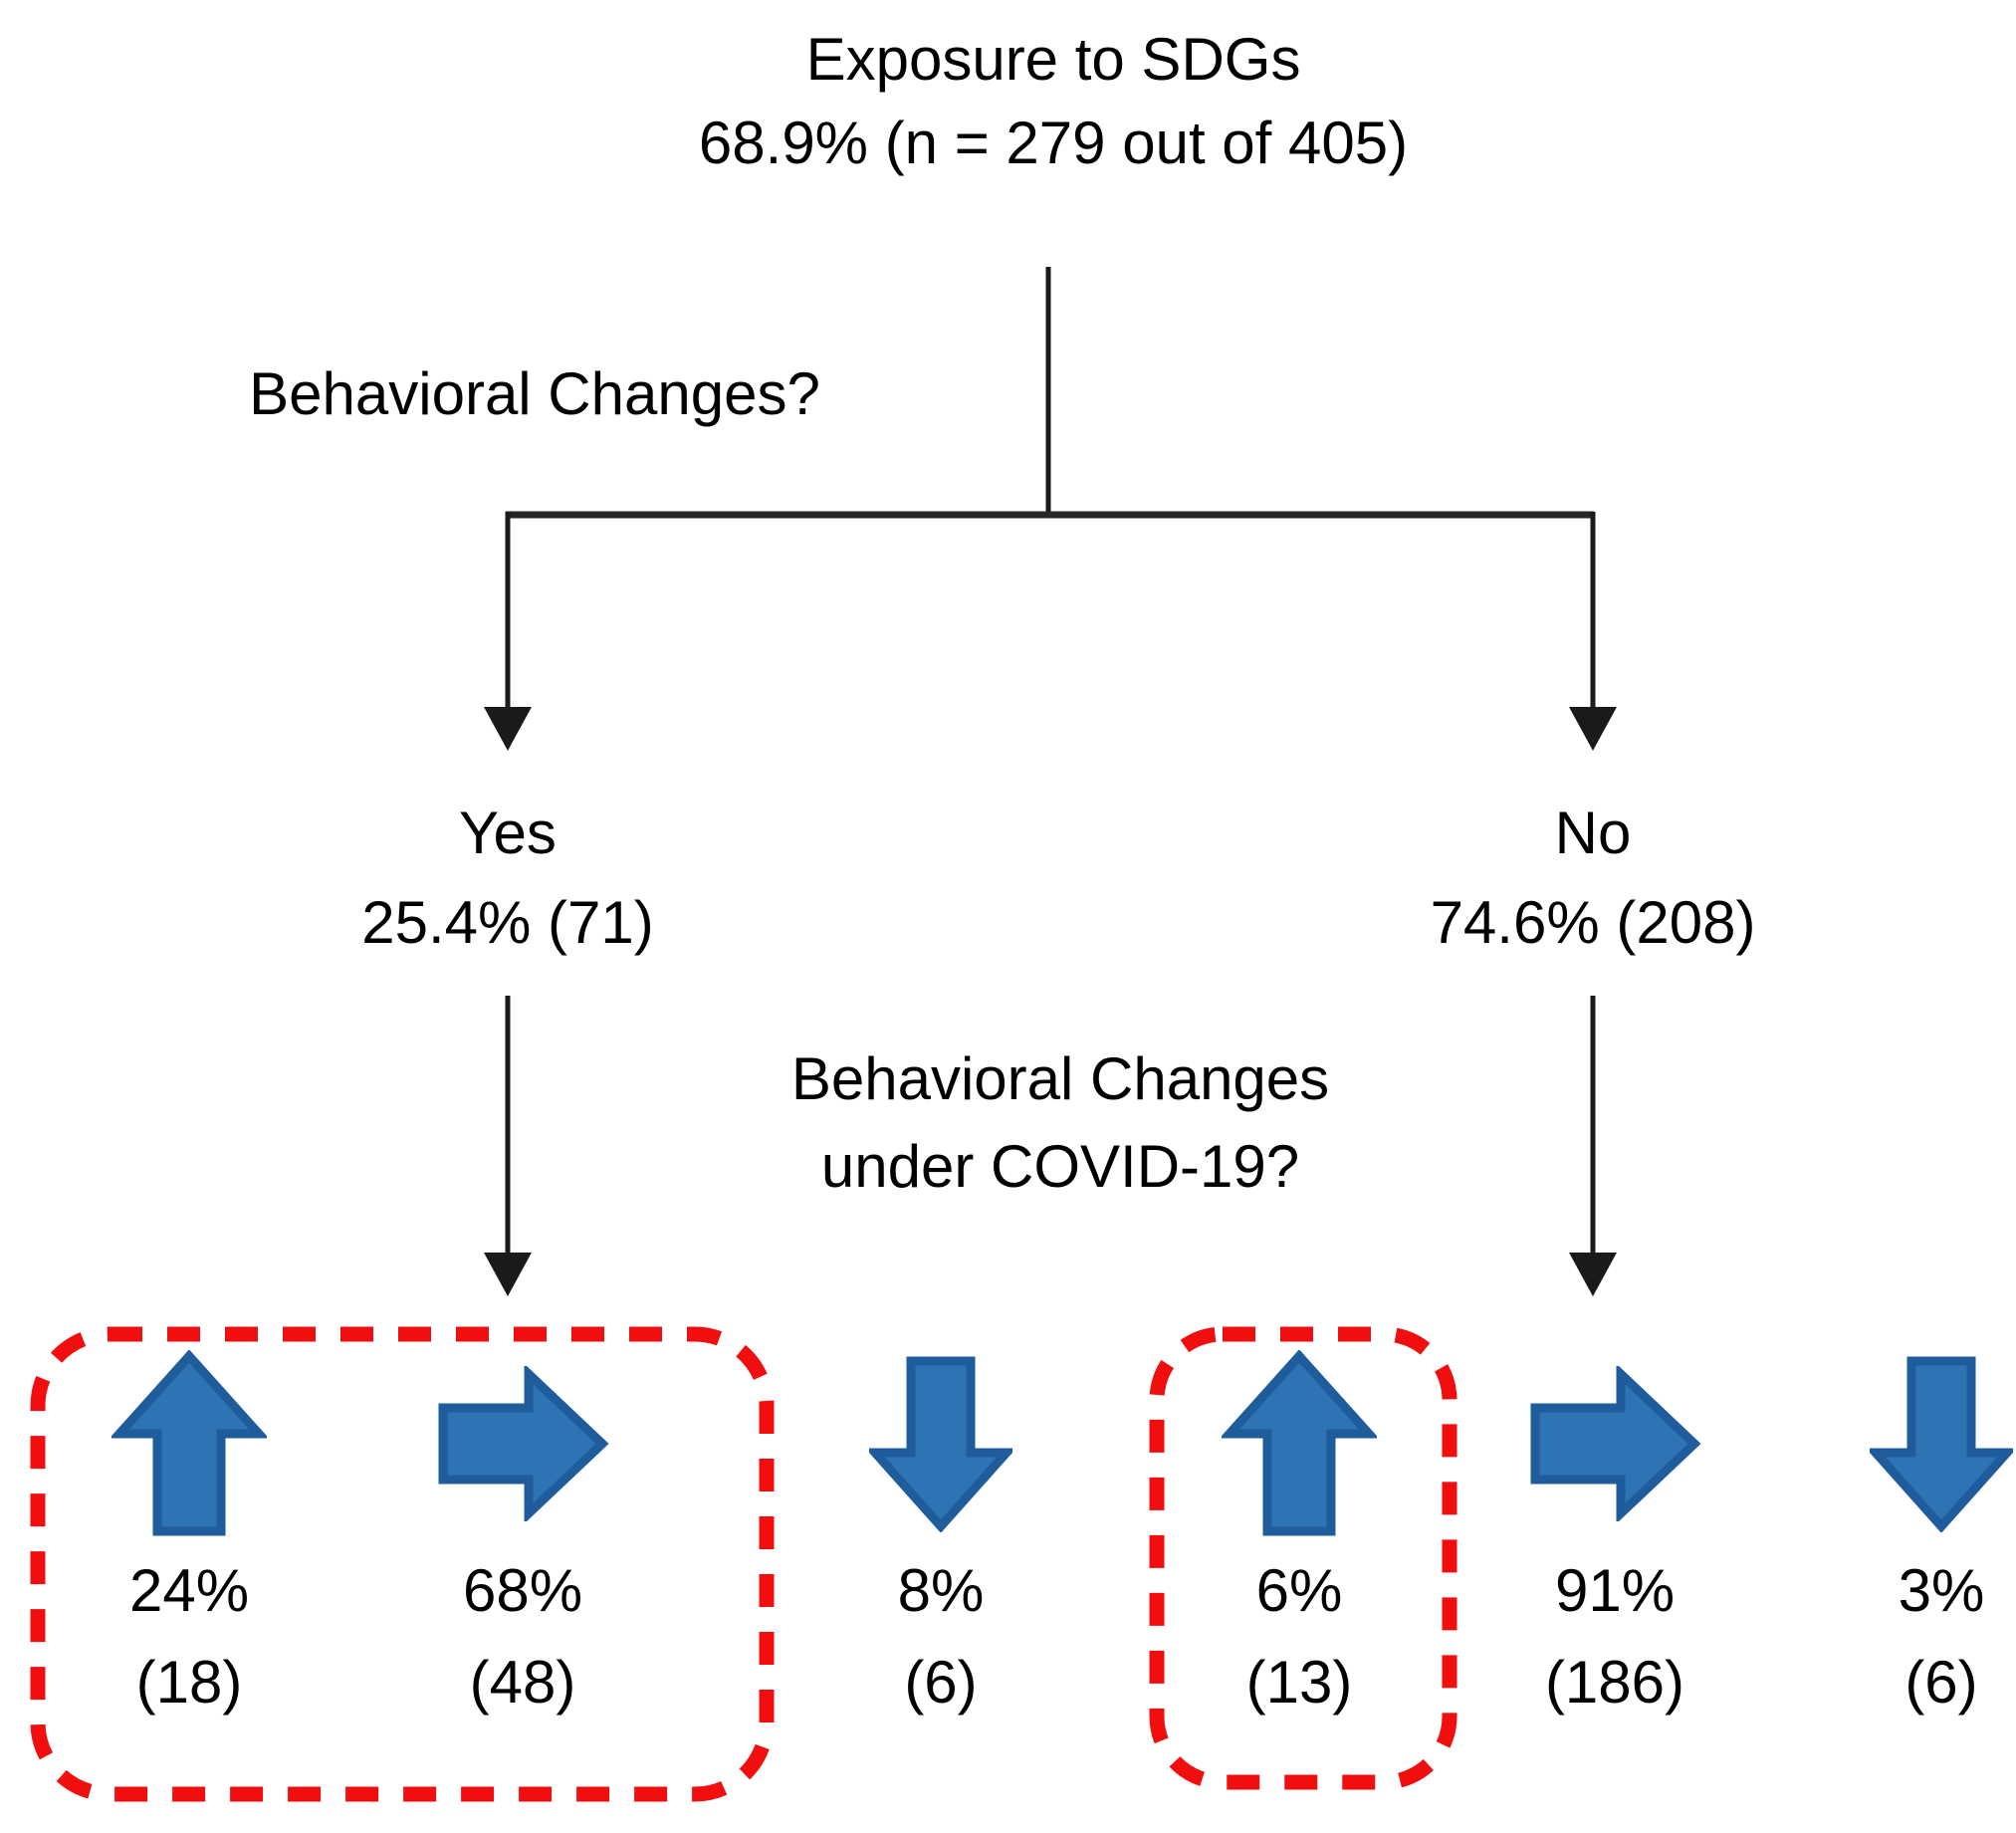 The width and height of the screenshot is (2016, 1833). What do you see at coordinates (1060, 1078) in the screenshot?
I see `question-covid-line1: Behavioral Changes` at bounding box center [1060, 1078].